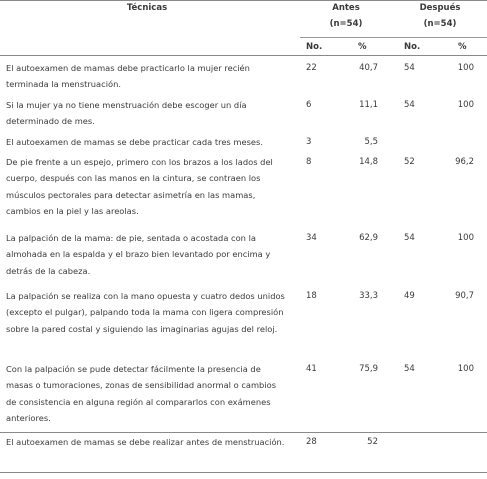 The width and height of the screenshot is (487, 479). Describe the element at coordinates (243, 432) in the screenshot. I see `last-row-rule` at that location.